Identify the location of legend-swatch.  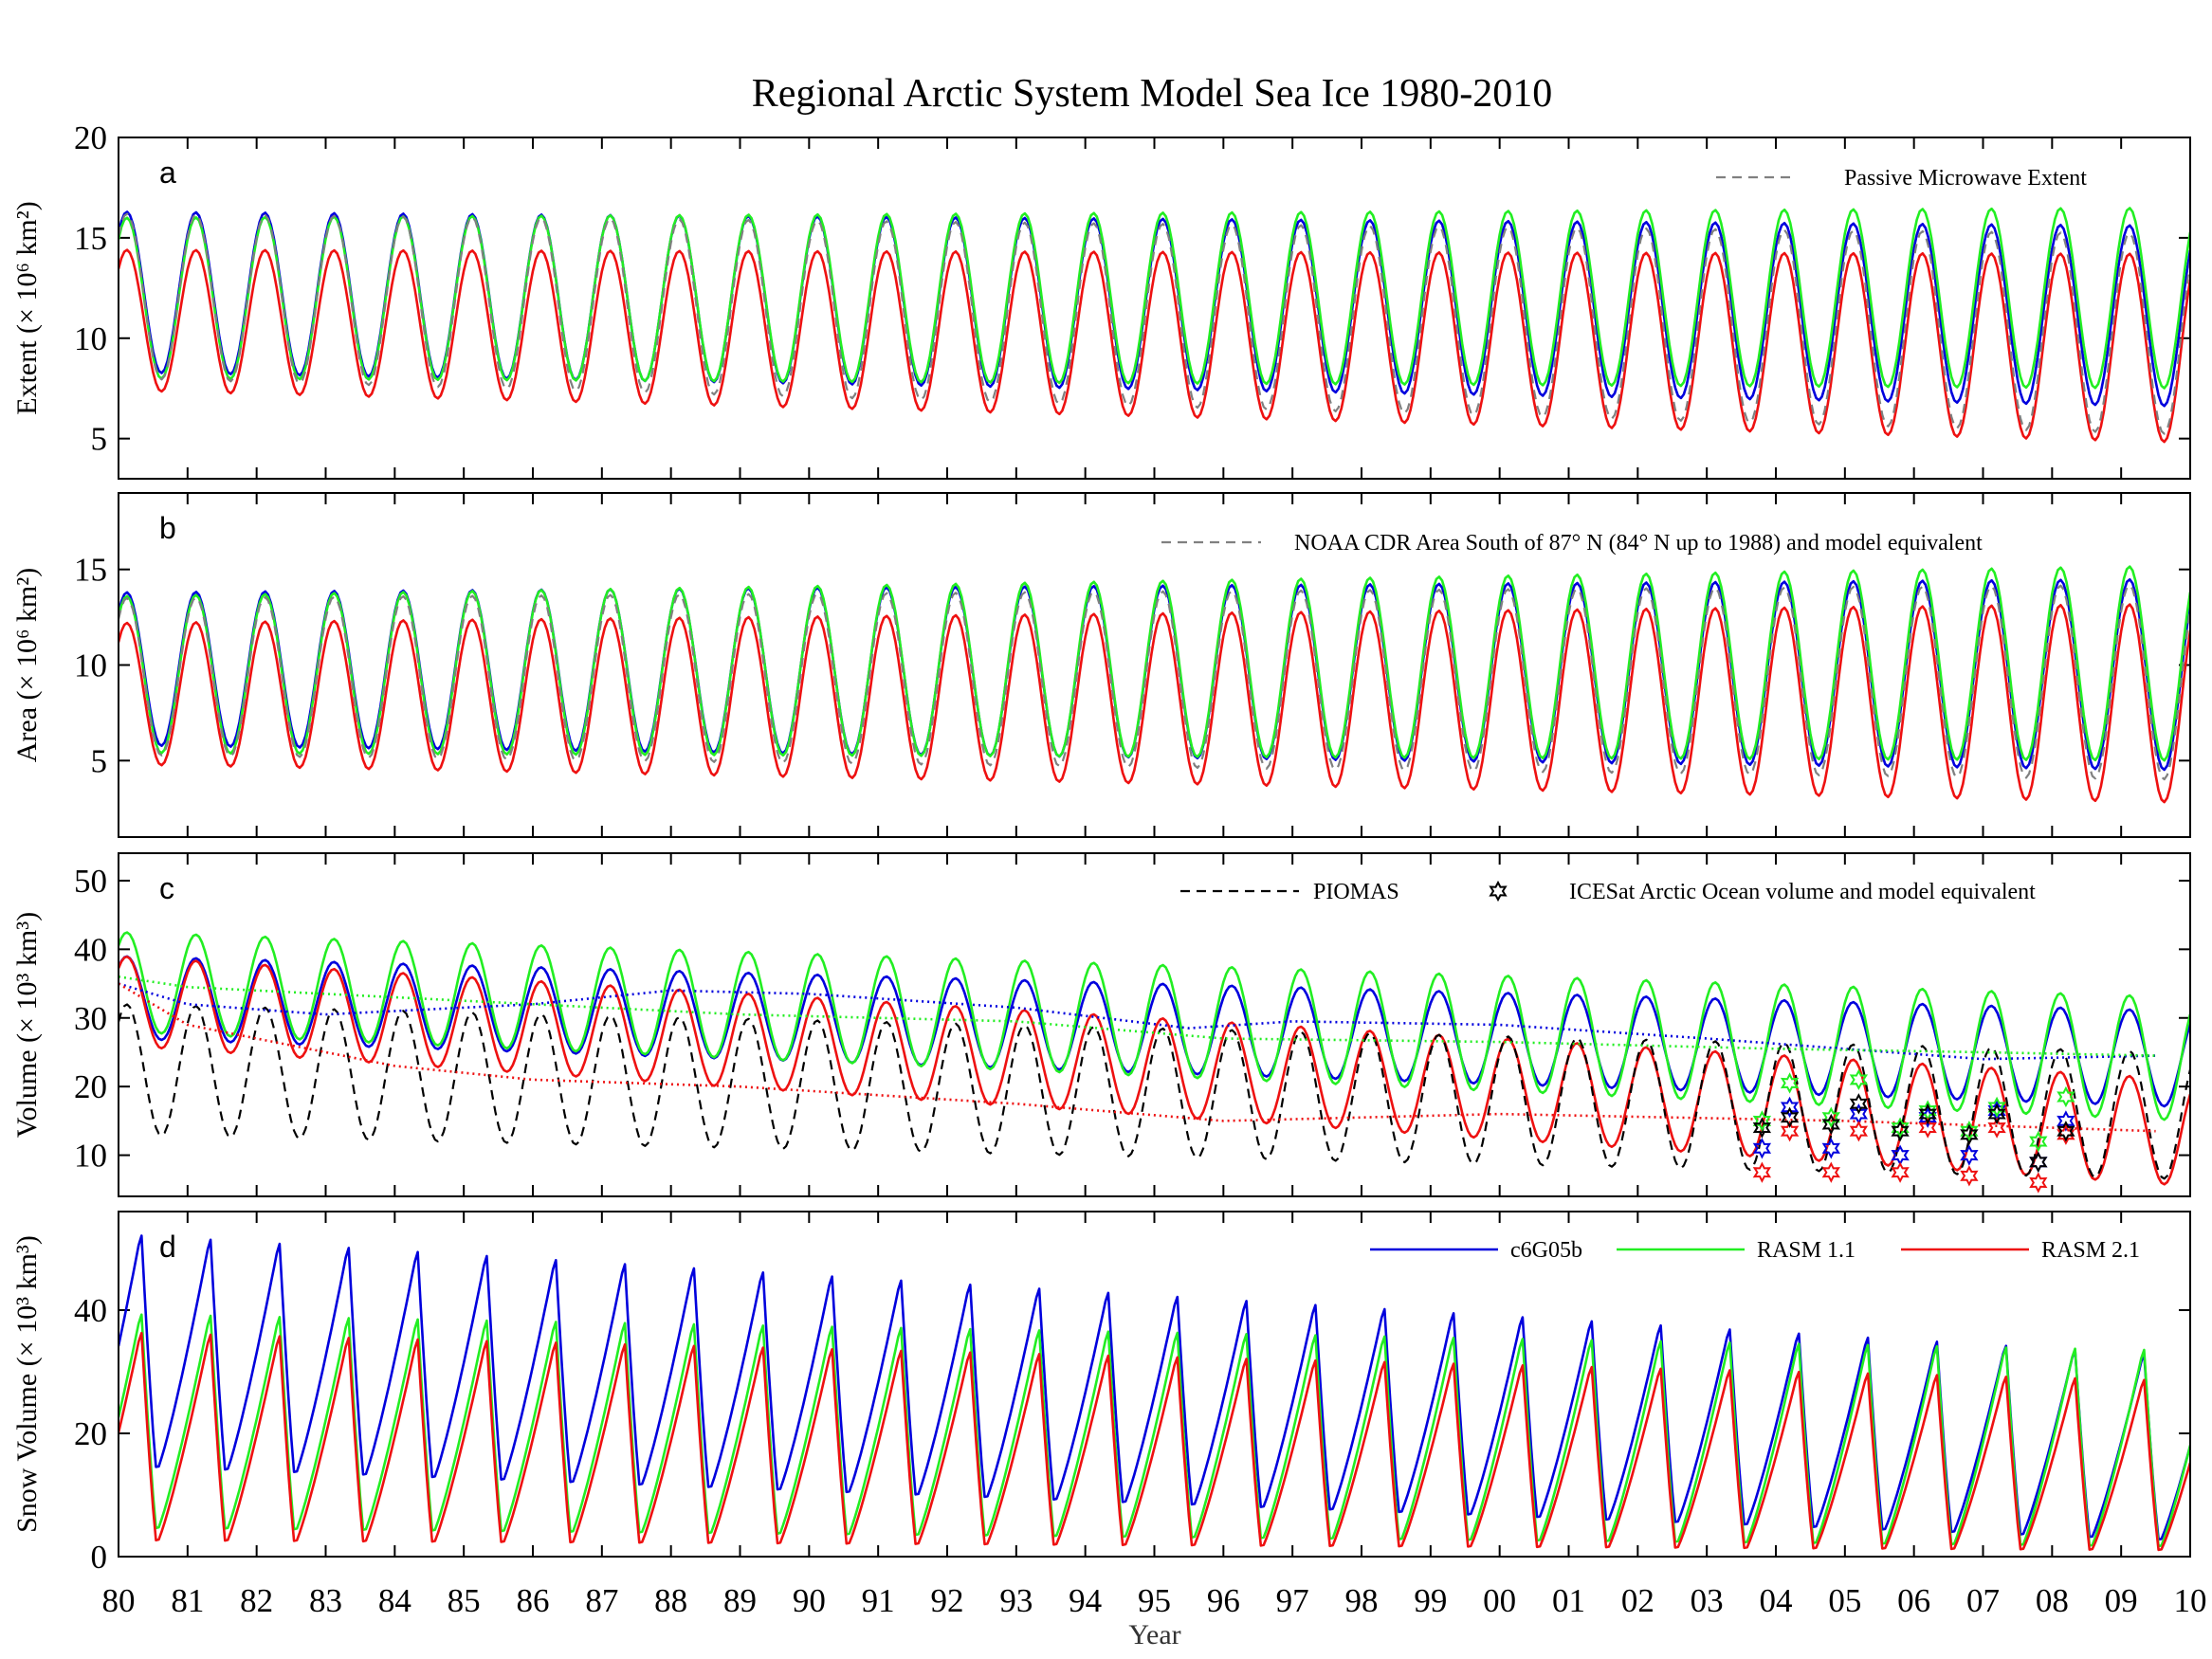
(1498, 891).